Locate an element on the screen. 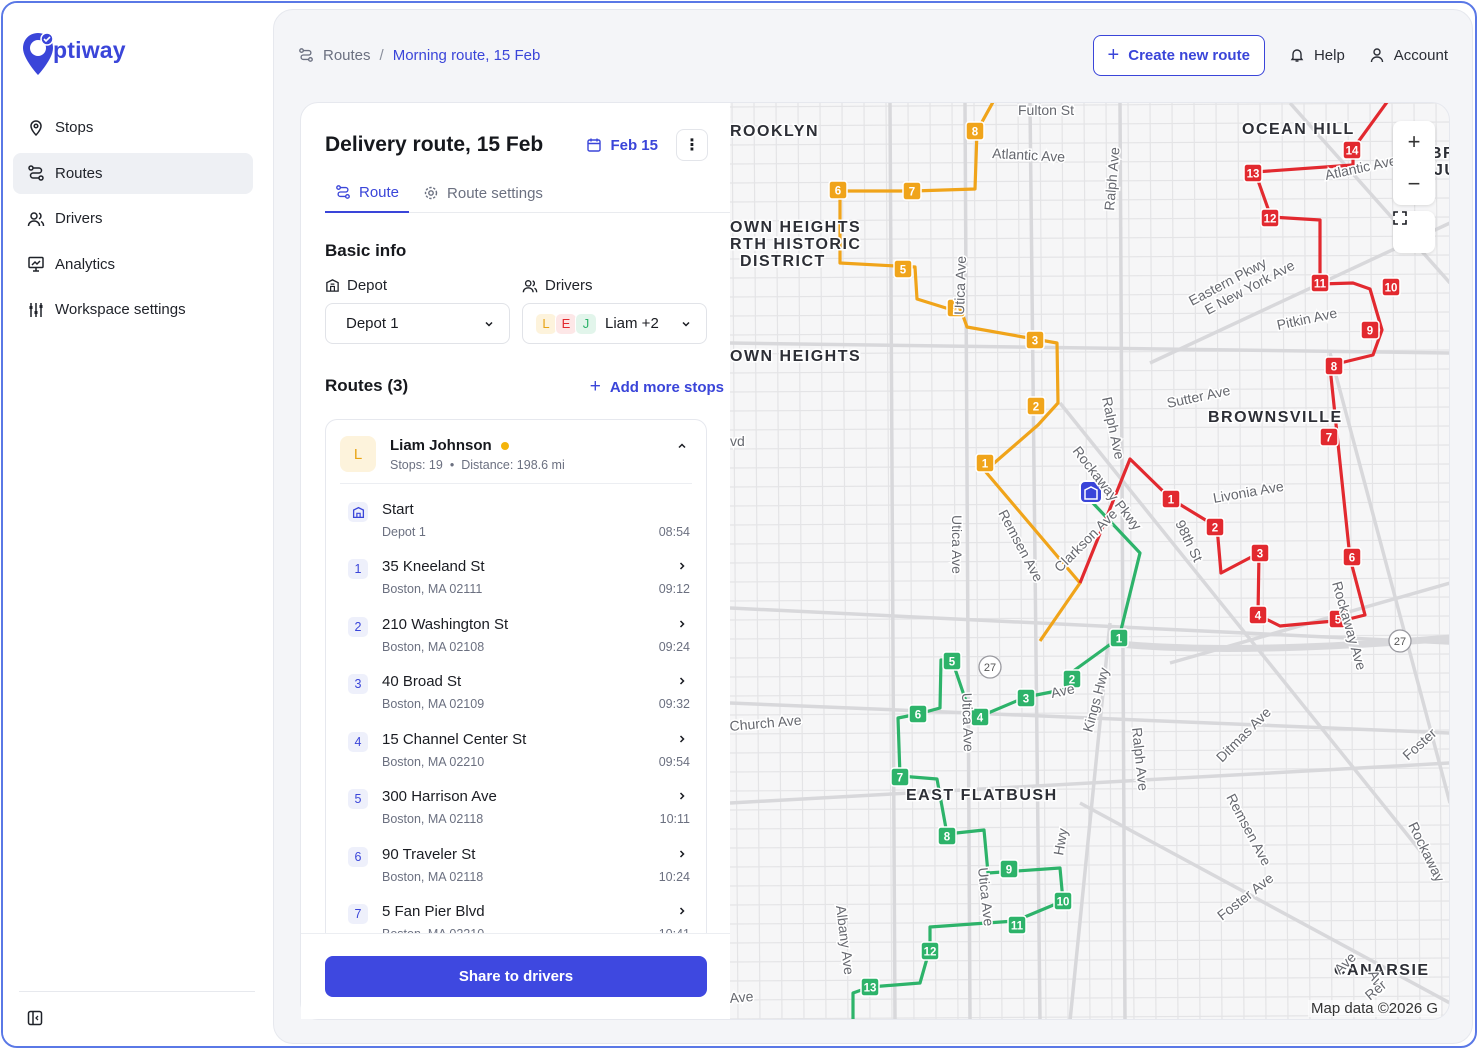  zoom-out-button: − is located at coordinates (1414, 183).